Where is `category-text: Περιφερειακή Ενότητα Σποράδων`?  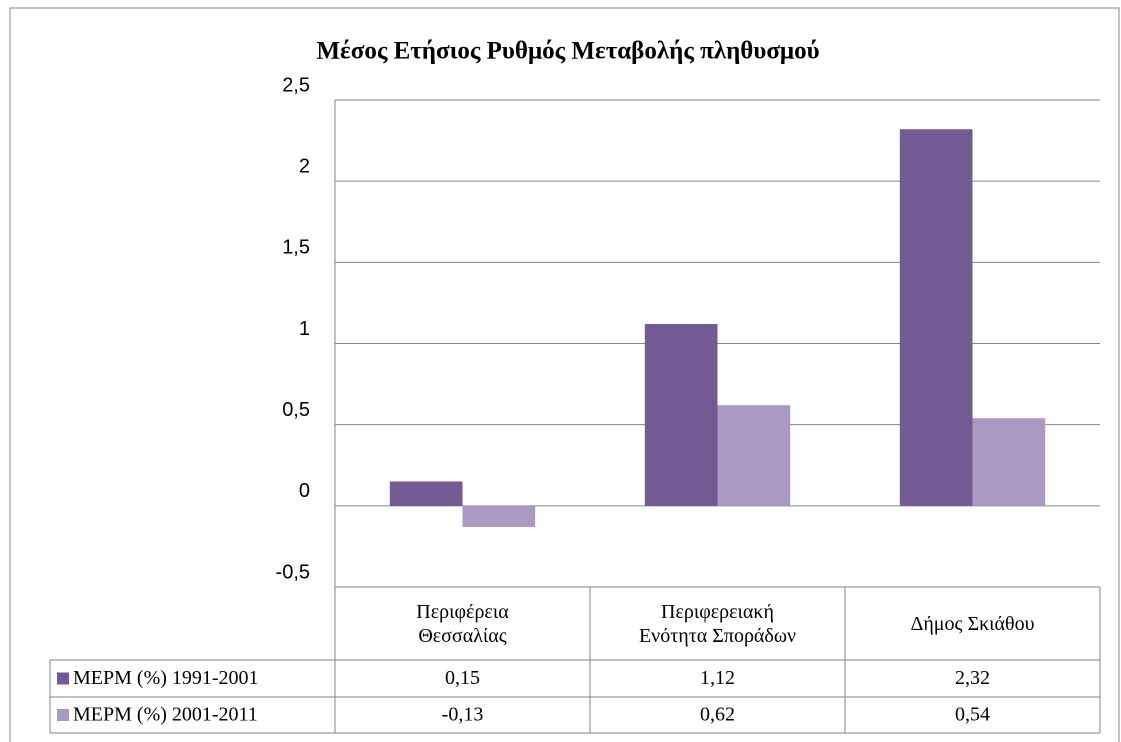 category-text: Περιφερειακή Ενότητα Σποράδων is located at coordinates (717, 623).